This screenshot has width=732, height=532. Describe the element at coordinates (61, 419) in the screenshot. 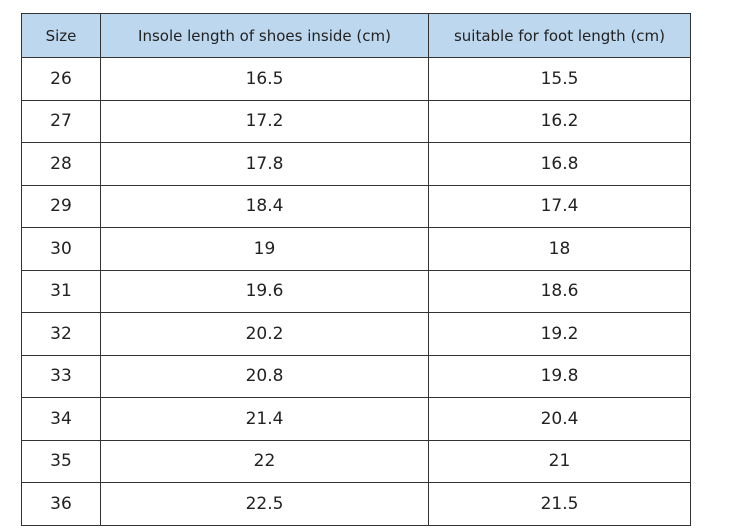

I see `cell-size: 34` at that location.